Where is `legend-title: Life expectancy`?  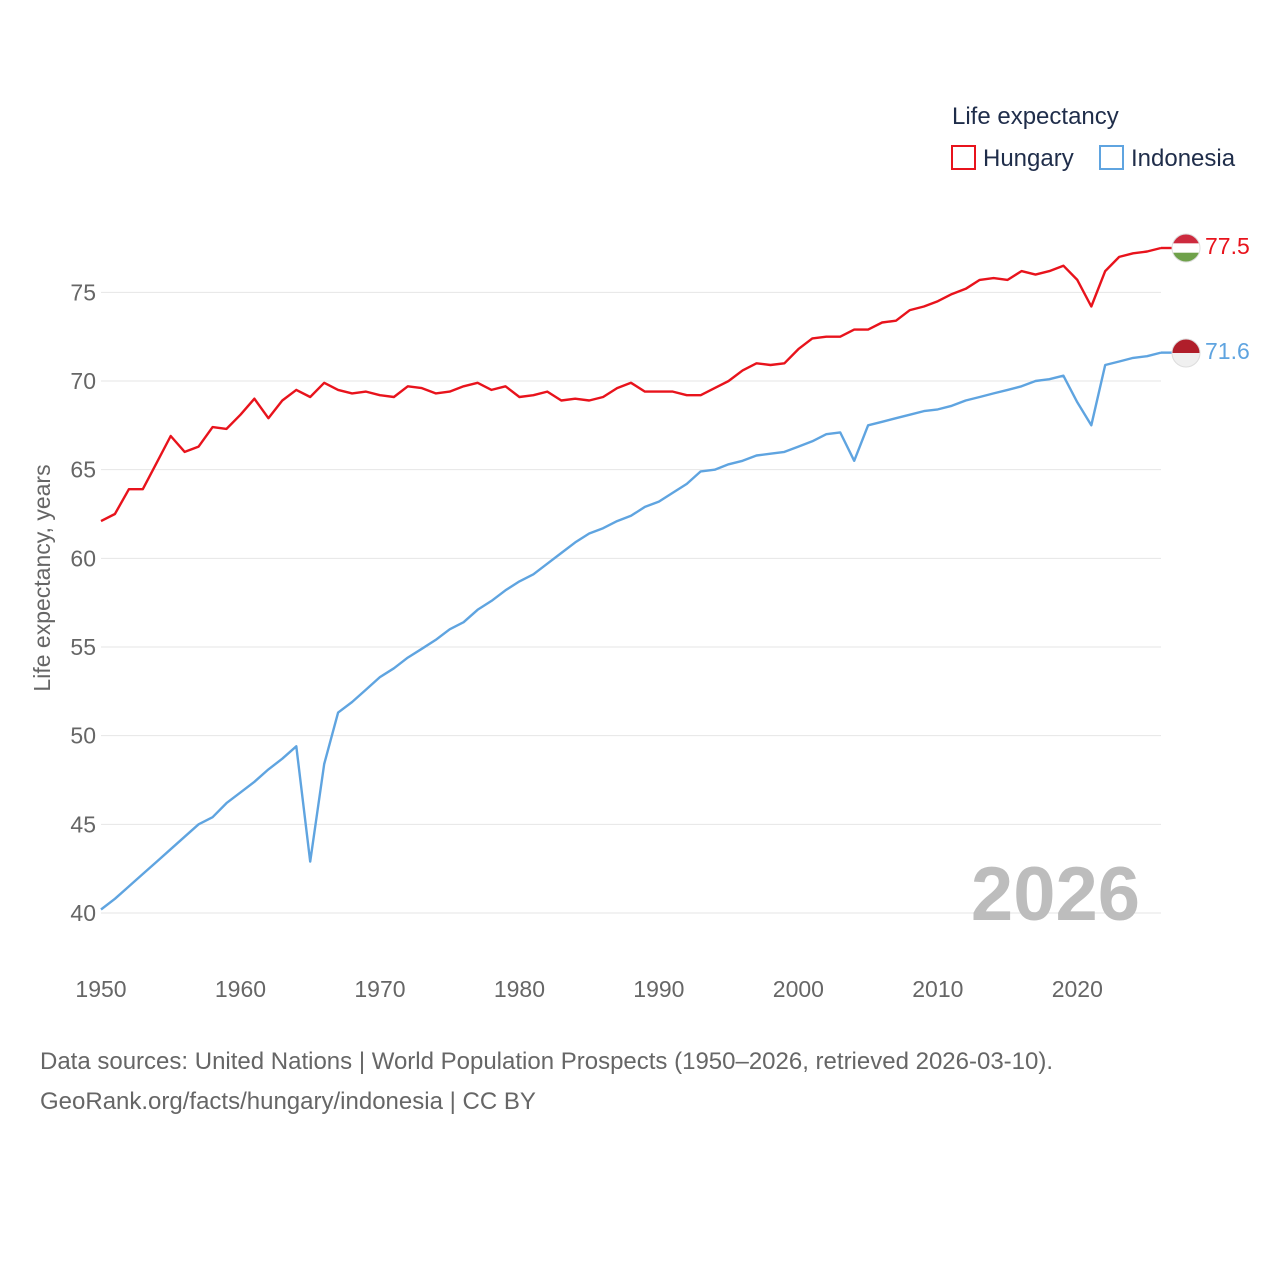 legend-title: Life expectancy is located at coordinates (1035, 116).